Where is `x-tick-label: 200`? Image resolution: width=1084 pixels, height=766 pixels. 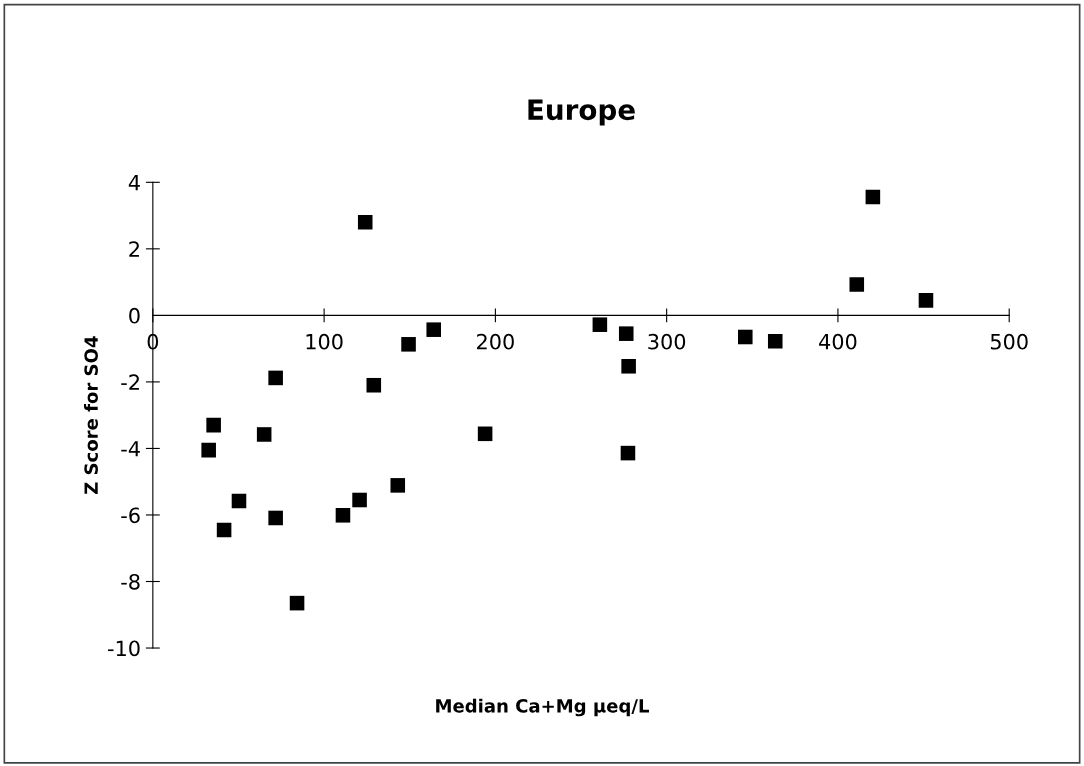
x-tick-label: 200 is located at coordinates (495, 341).